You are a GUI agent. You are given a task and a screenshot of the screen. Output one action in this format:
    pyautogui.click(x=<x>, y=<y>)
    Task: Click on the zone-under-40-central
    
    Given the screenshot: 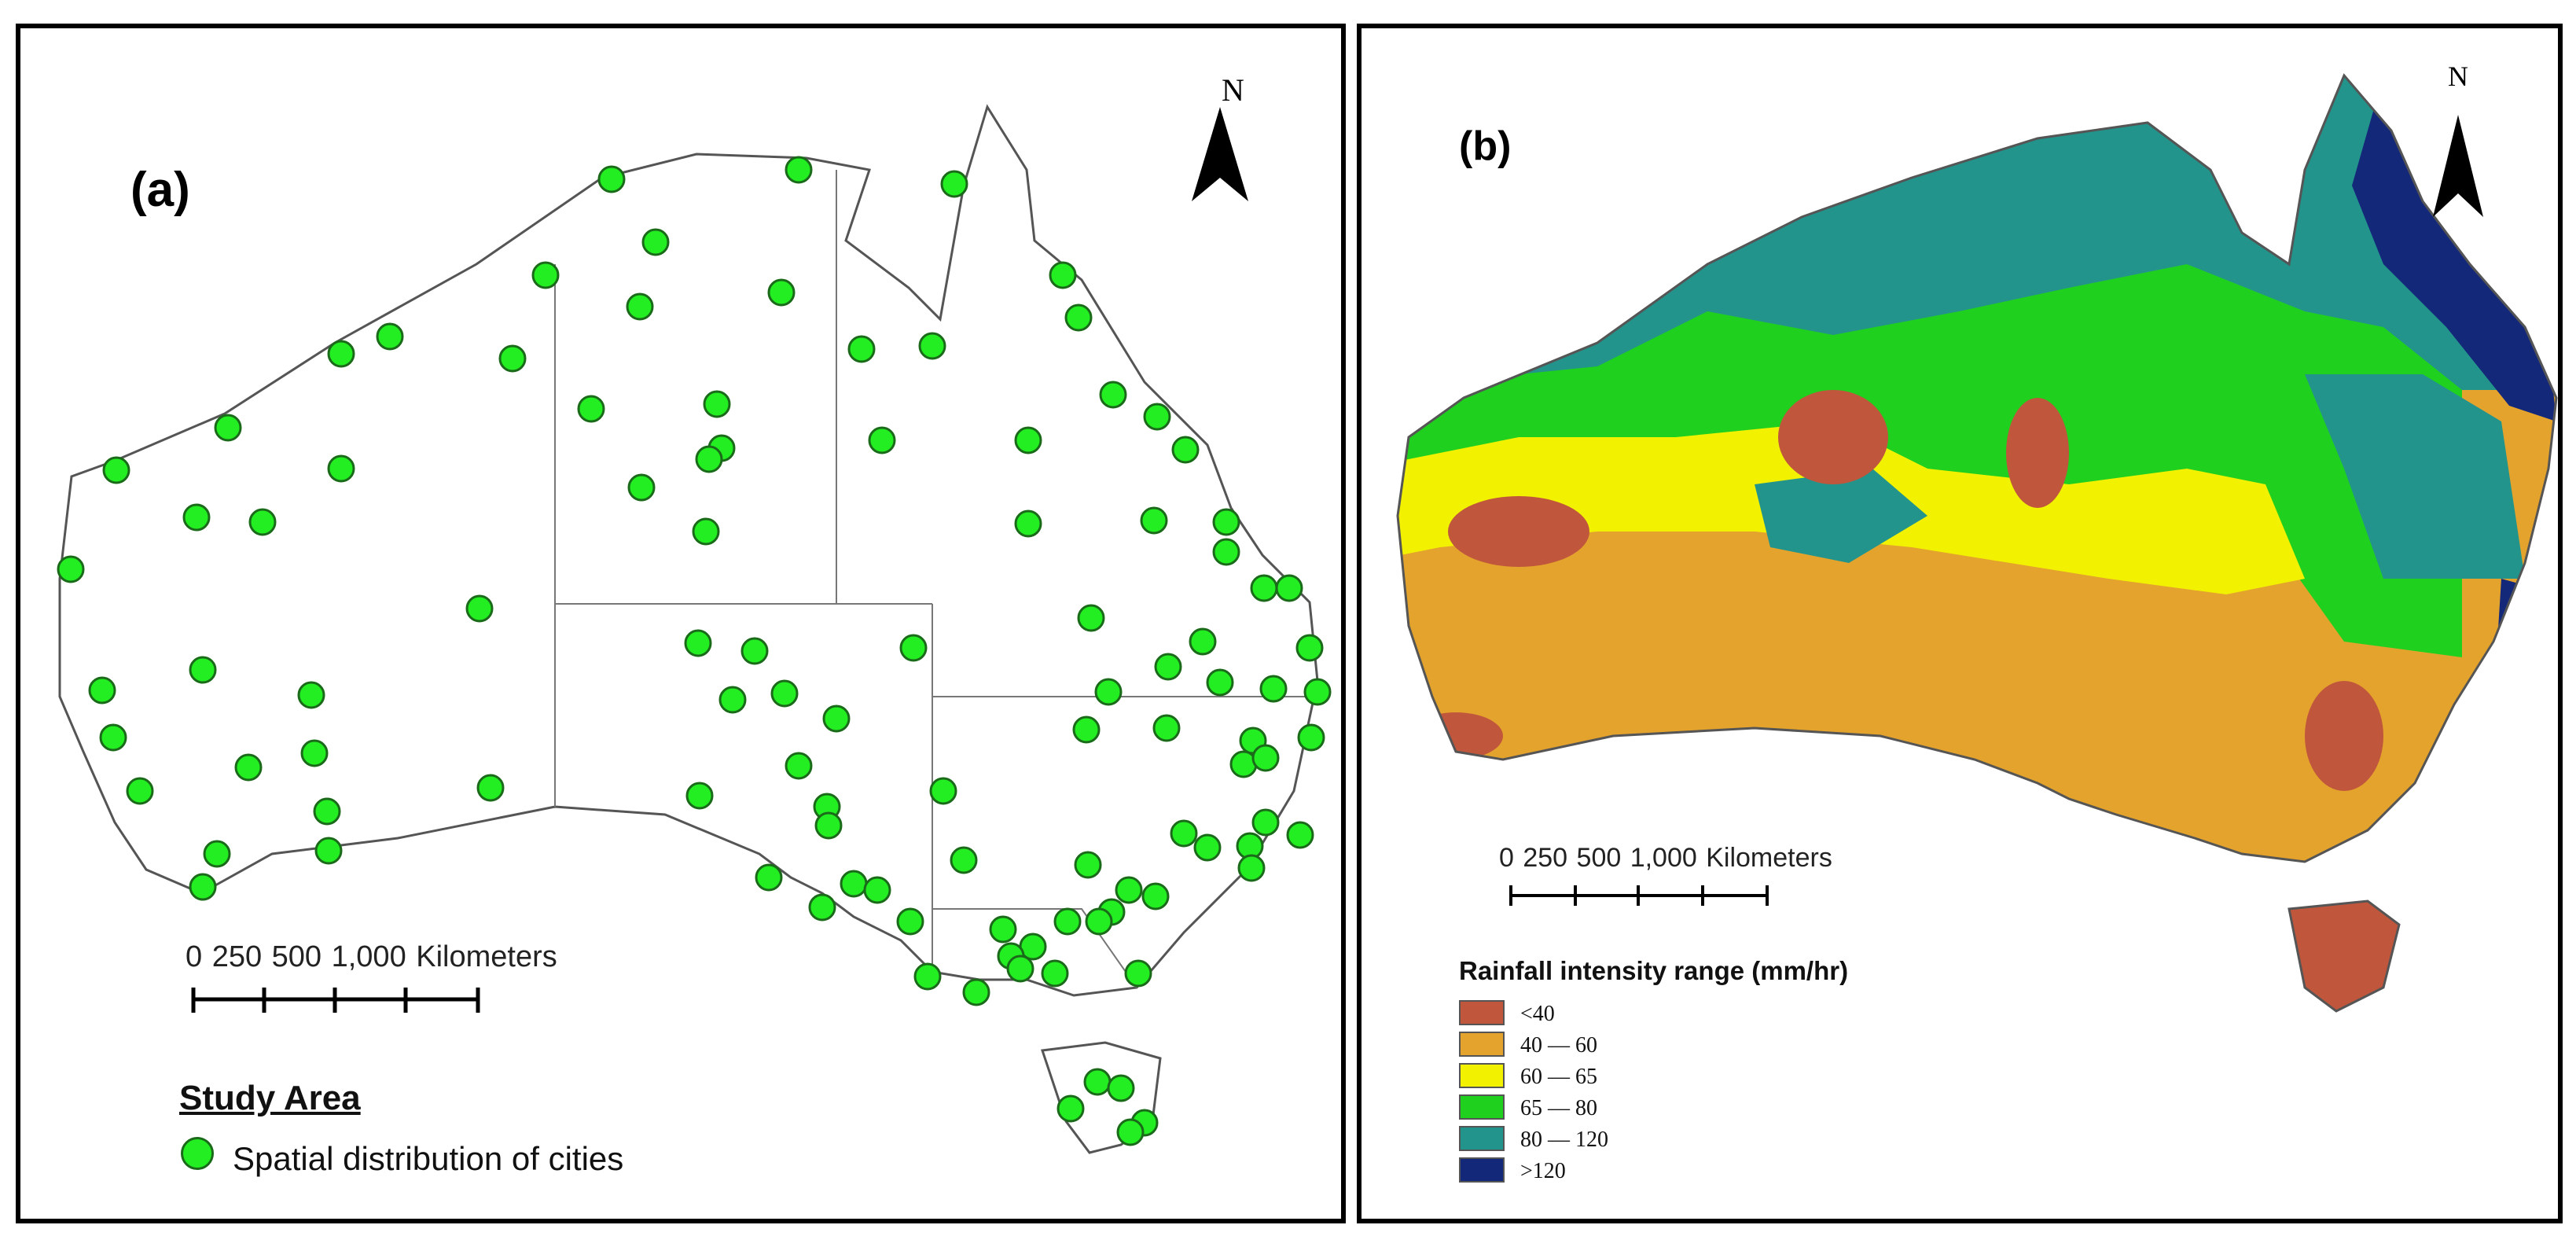 What is the action you would take?
    pyautogui.click(x=1833, y=437)
    